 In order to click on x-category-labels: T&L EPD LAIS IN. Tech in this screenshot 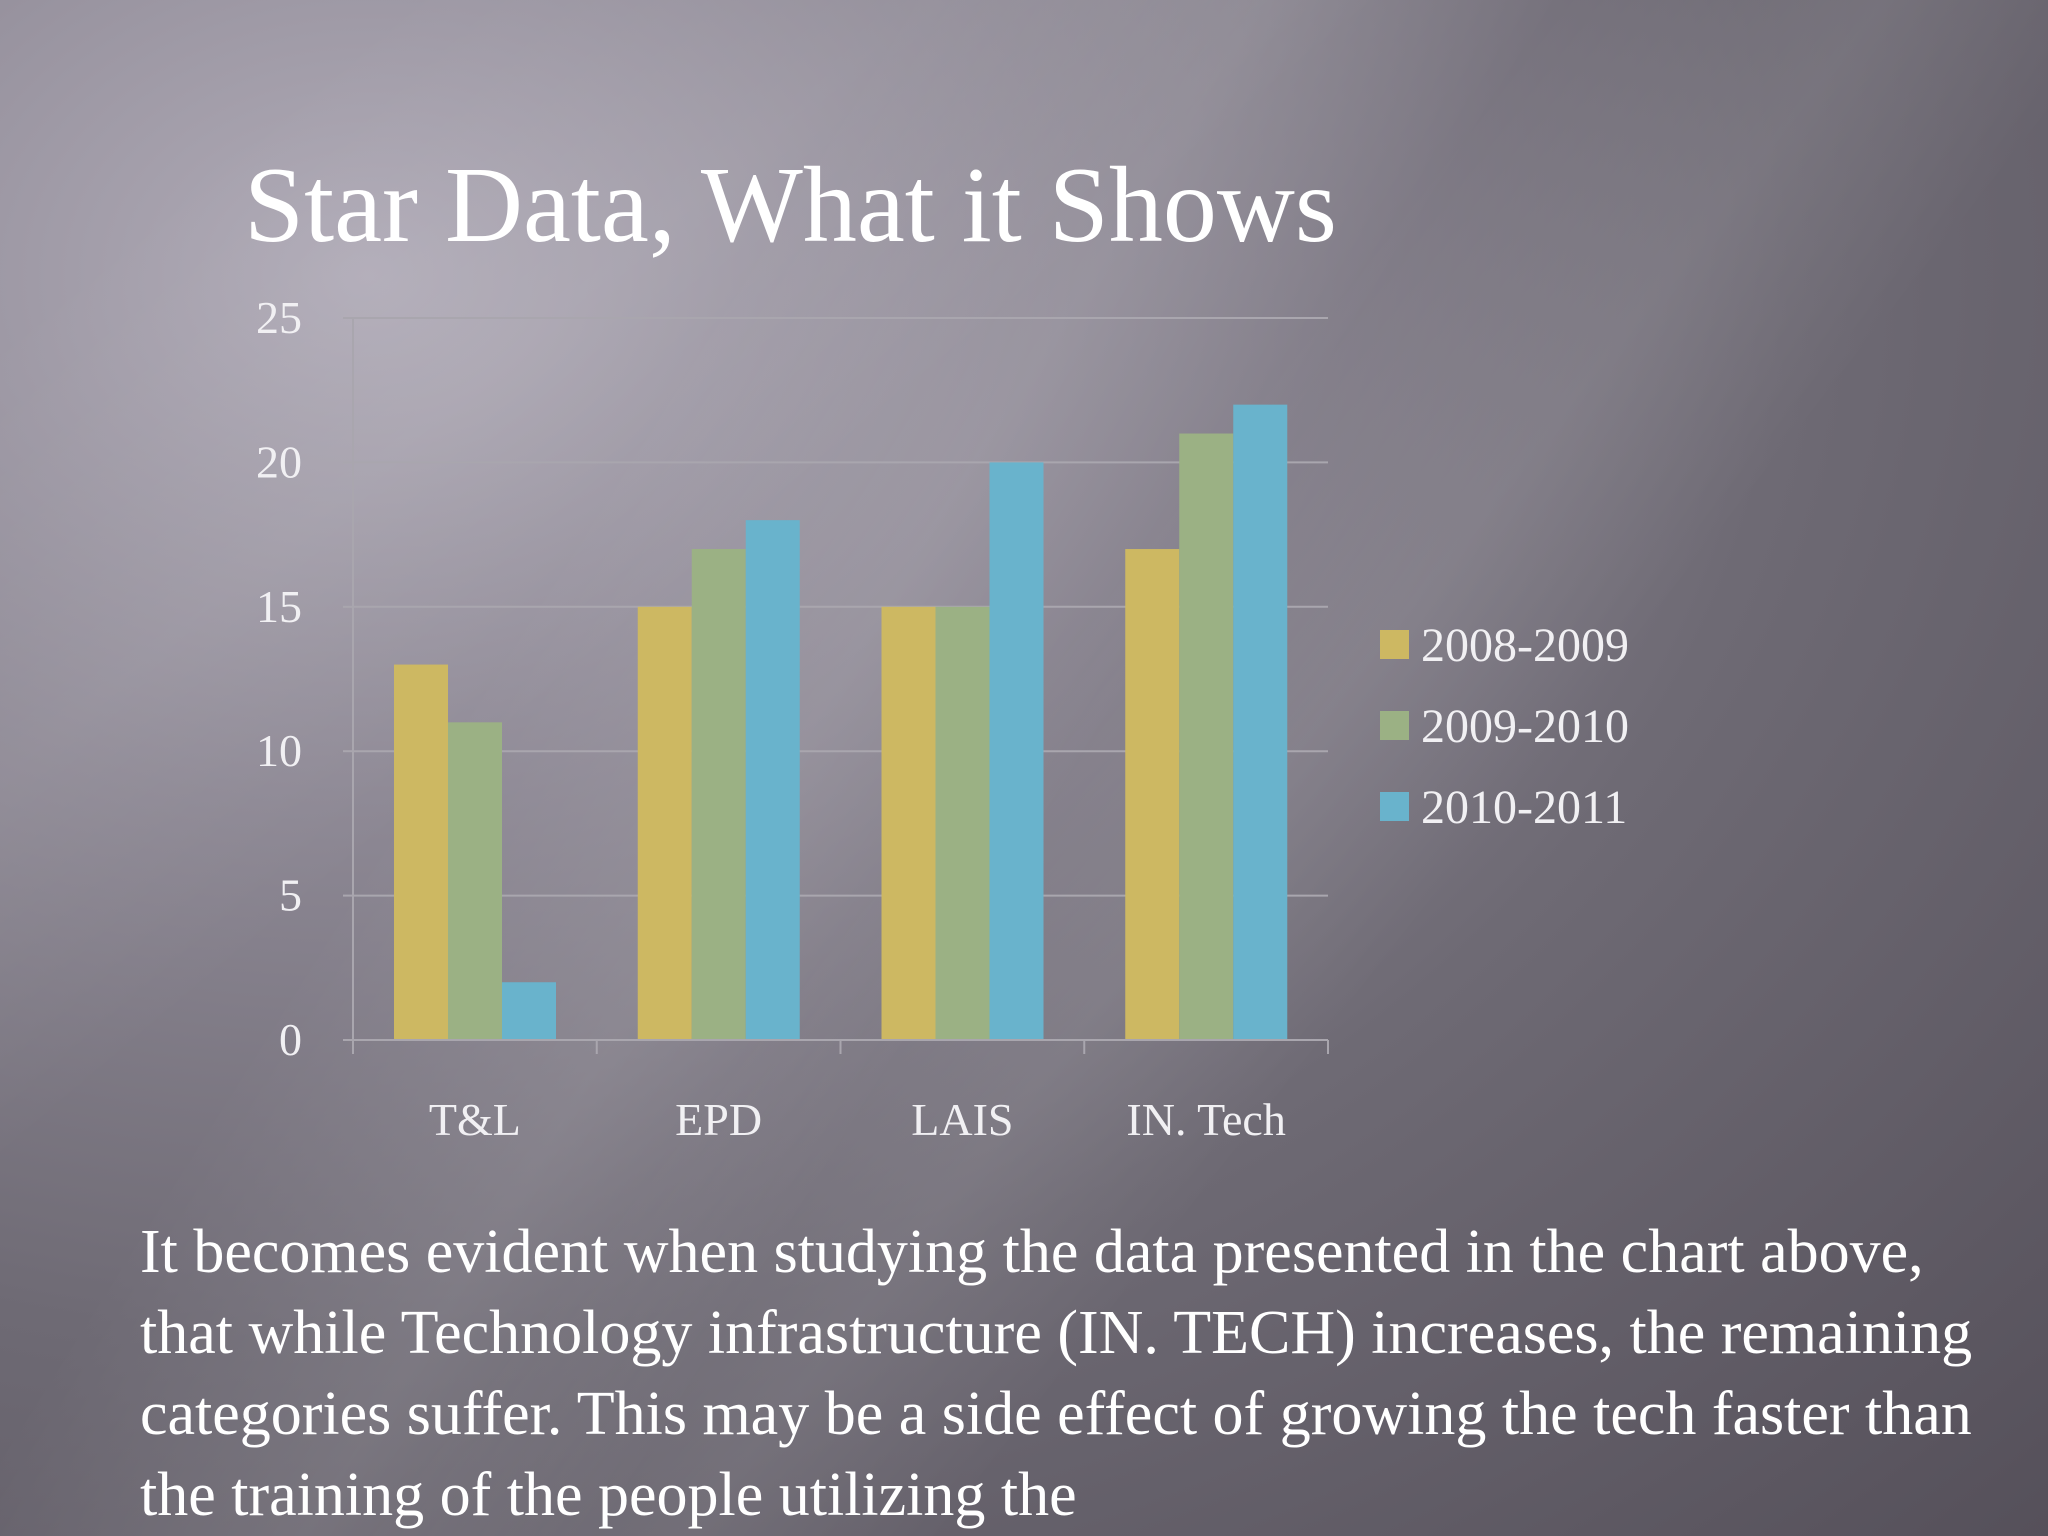, I will do `click(857, 1119)`.